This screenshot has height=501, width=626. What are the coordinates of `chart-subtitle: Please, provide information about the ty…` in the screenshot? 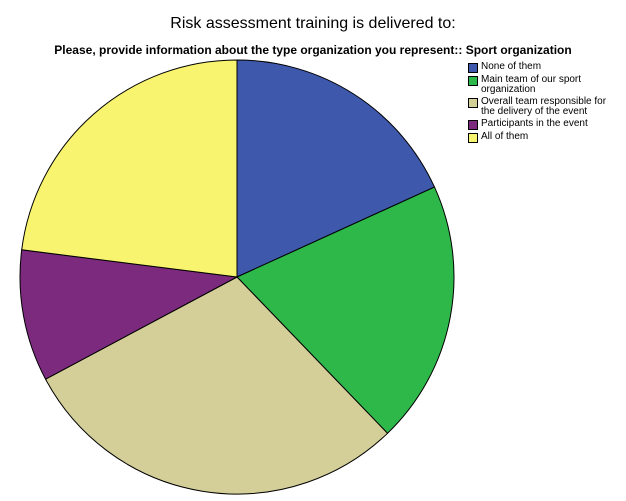 It's located at (312, 50).